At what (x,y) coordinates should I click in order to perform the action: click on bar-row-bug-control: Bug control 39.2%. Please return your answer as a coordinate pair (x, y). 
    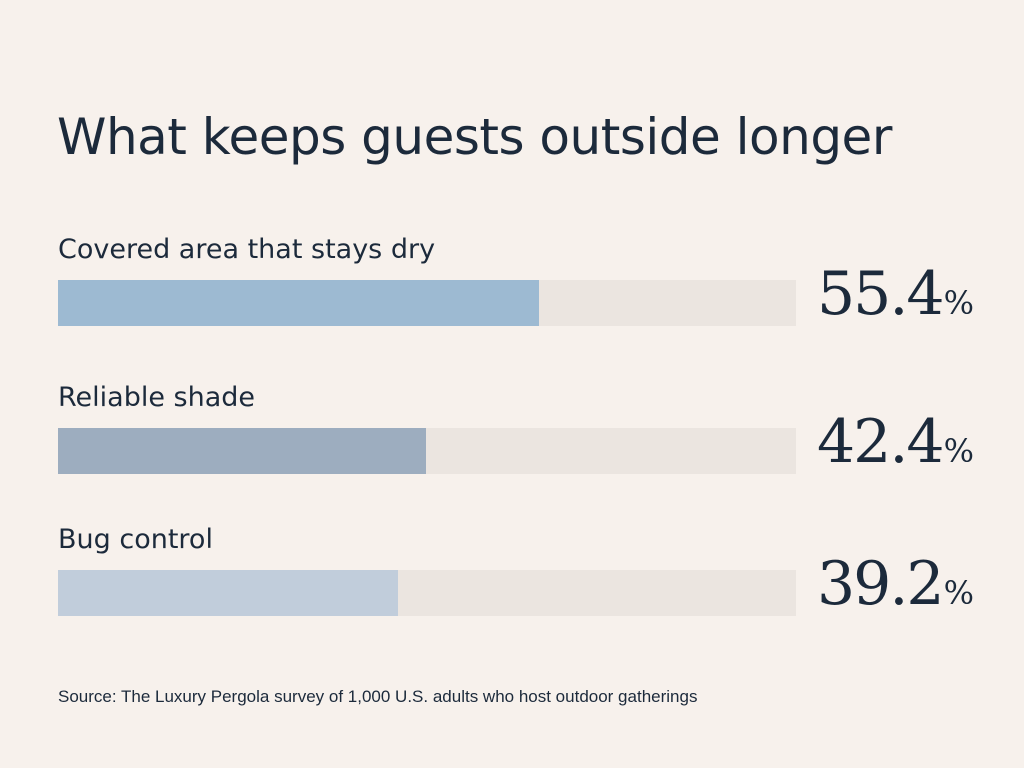
    Looking at the image, I should click on (512, 581).